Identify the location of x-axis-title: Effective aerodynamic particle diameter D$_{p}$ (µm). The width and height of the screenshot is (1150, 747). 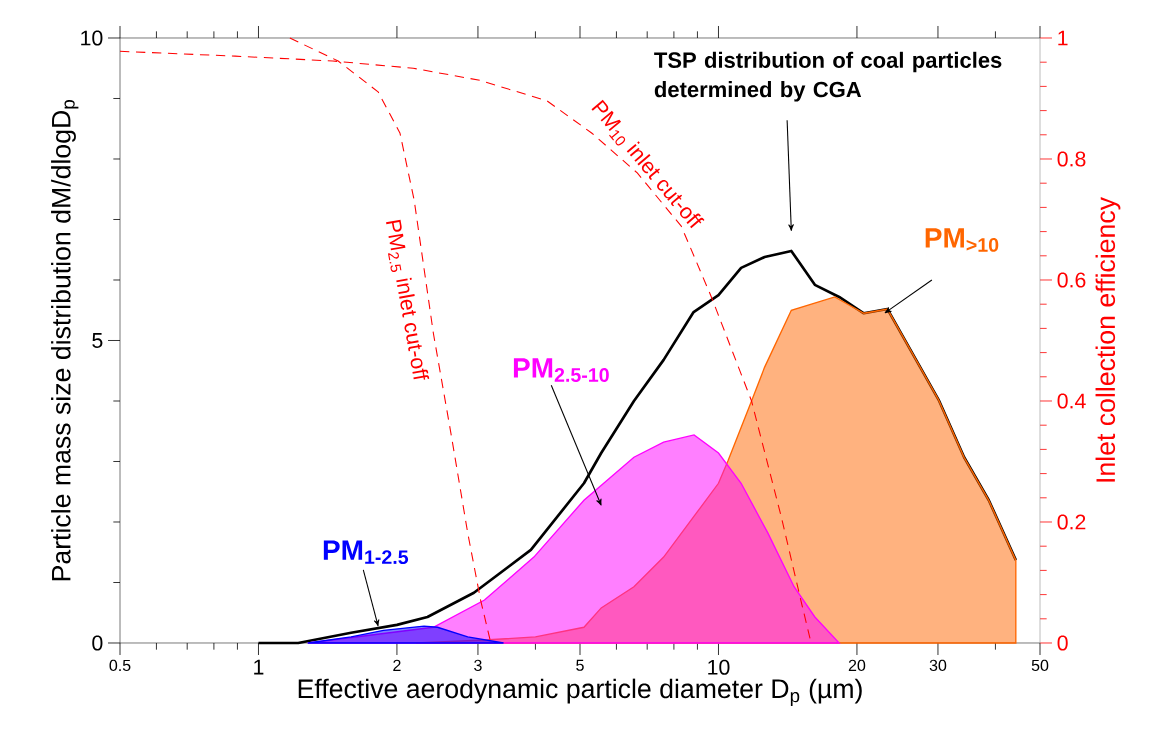
(580, 692).